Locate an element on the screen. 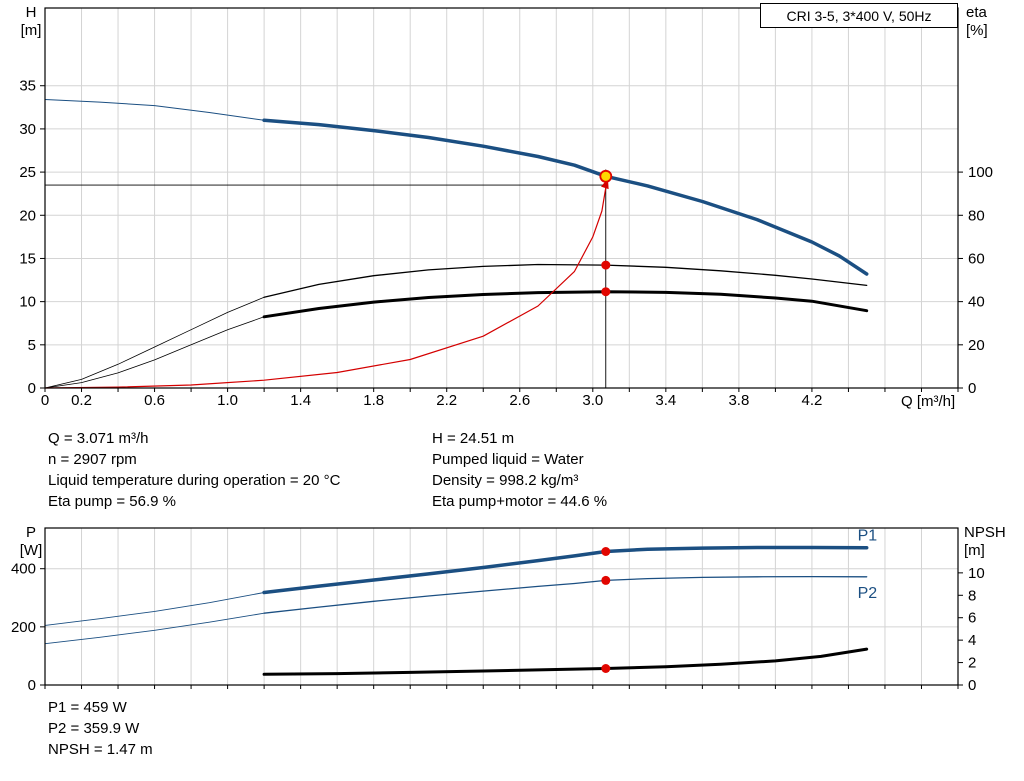  svg-text: 5 is located at coordinates (32, 345).